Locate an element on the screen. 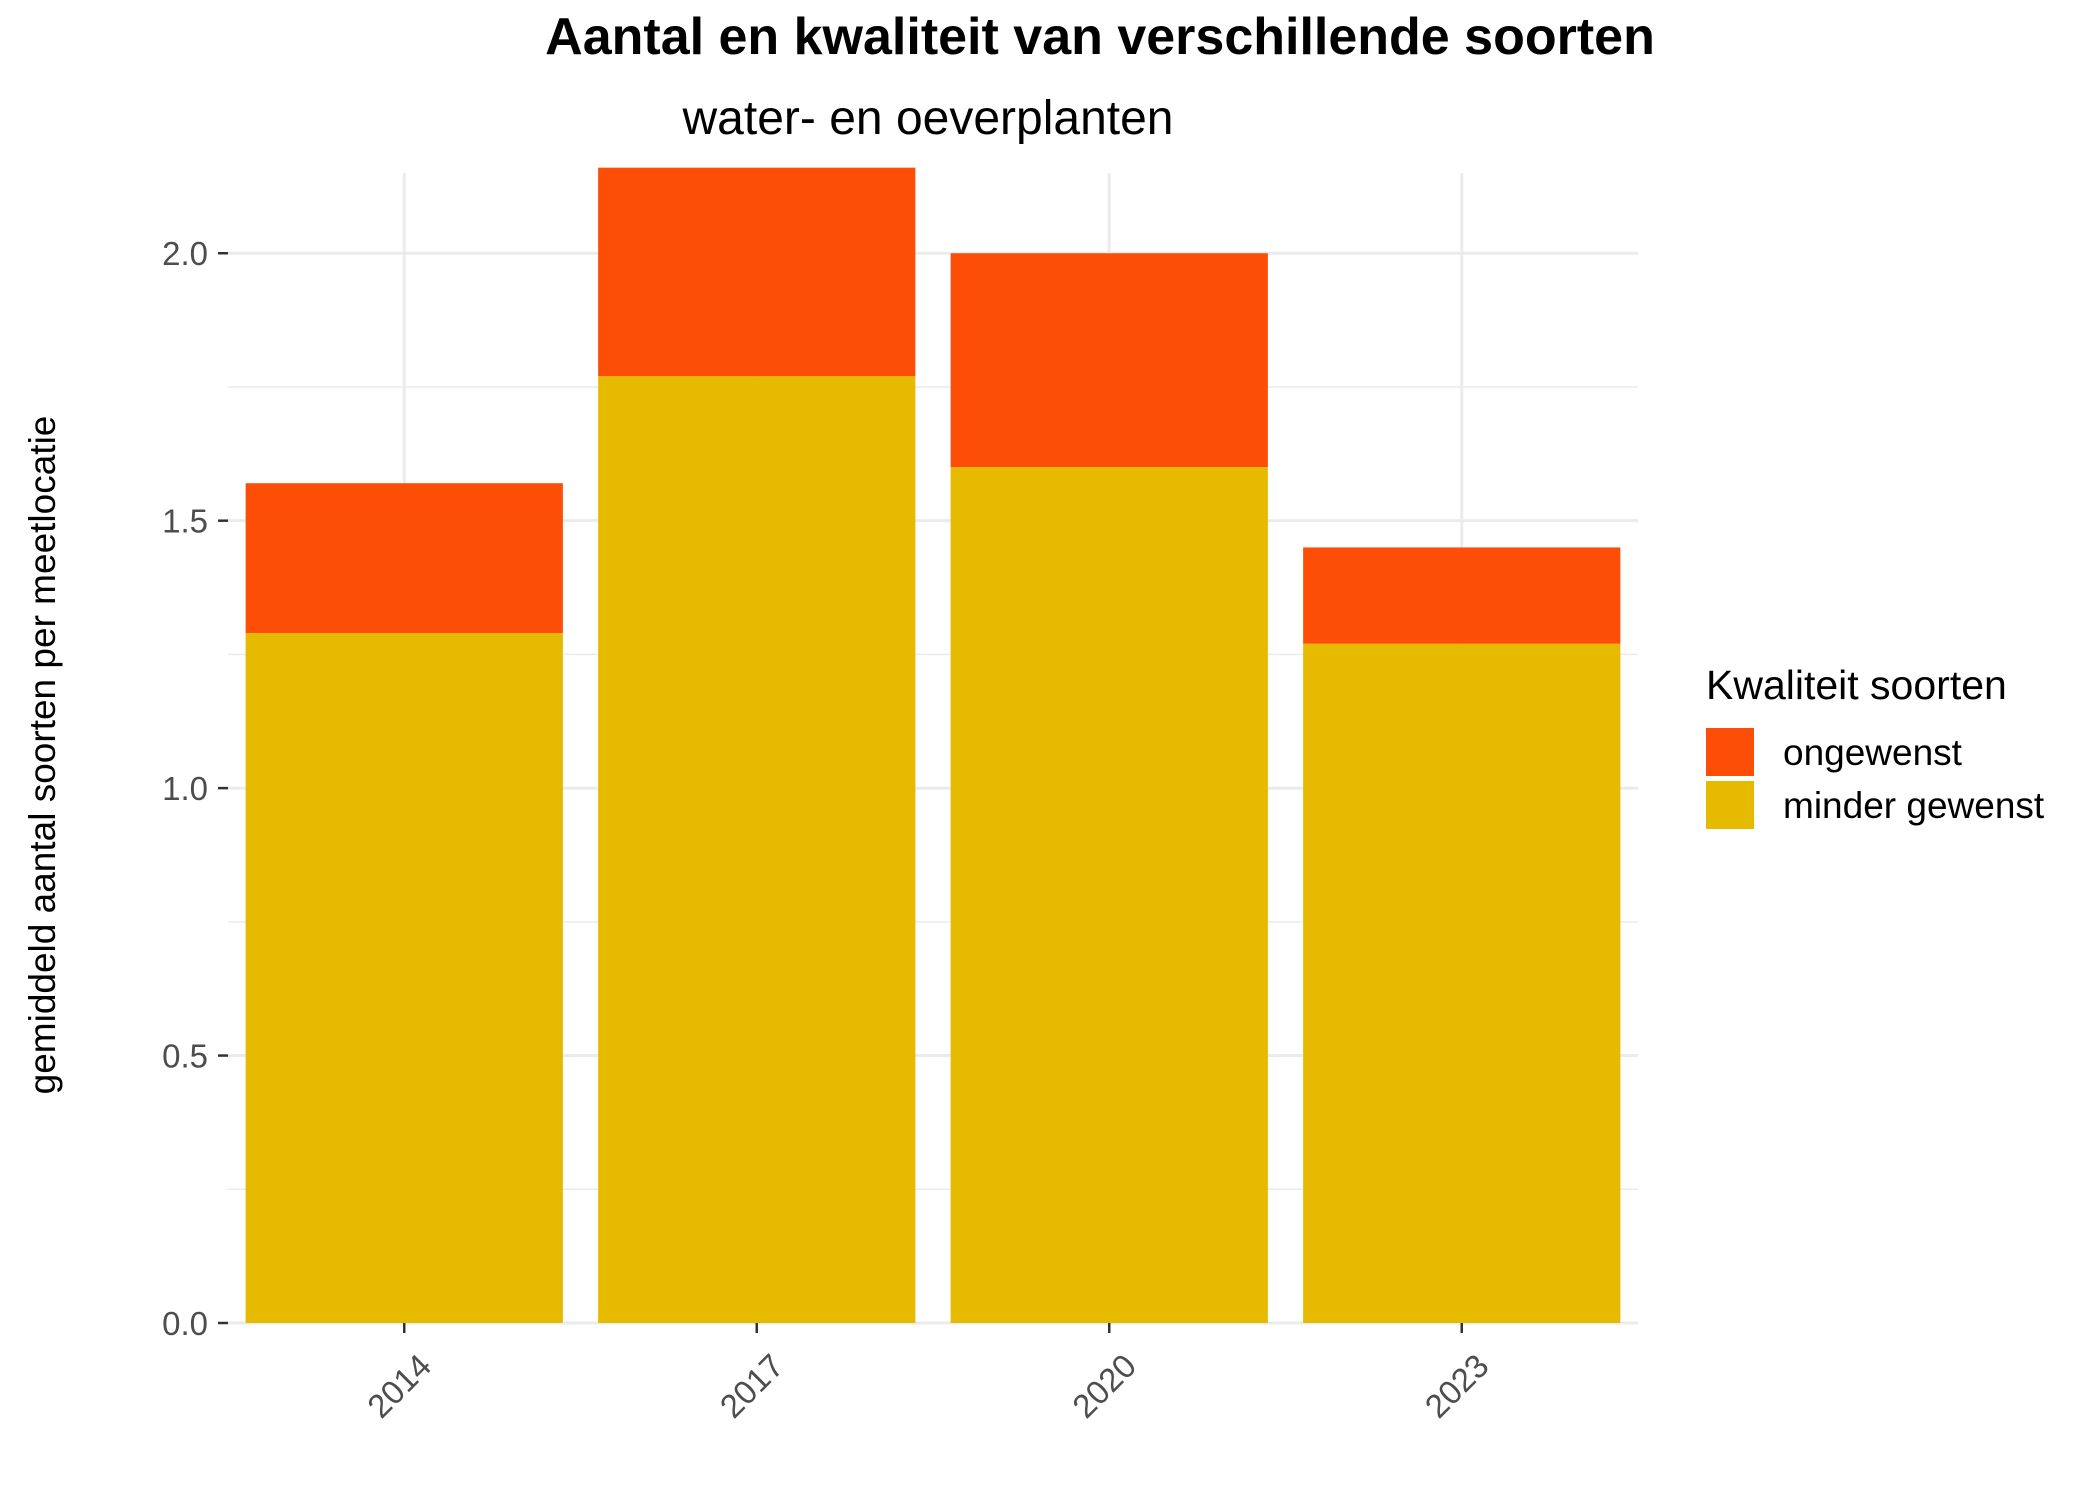  y-tick-label: 1.0 is located at coordinates (185, 788).